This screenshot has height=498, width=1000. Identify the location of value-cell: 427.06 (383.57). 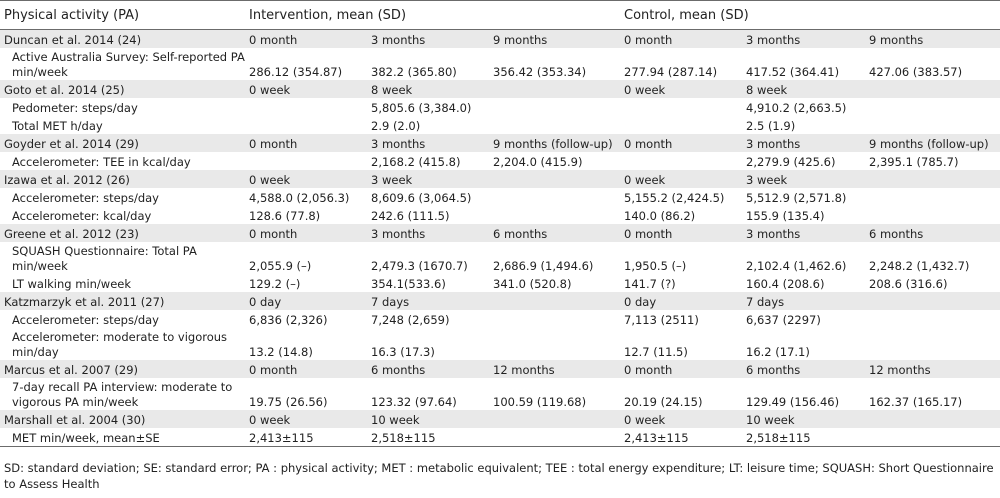
(932, 64).